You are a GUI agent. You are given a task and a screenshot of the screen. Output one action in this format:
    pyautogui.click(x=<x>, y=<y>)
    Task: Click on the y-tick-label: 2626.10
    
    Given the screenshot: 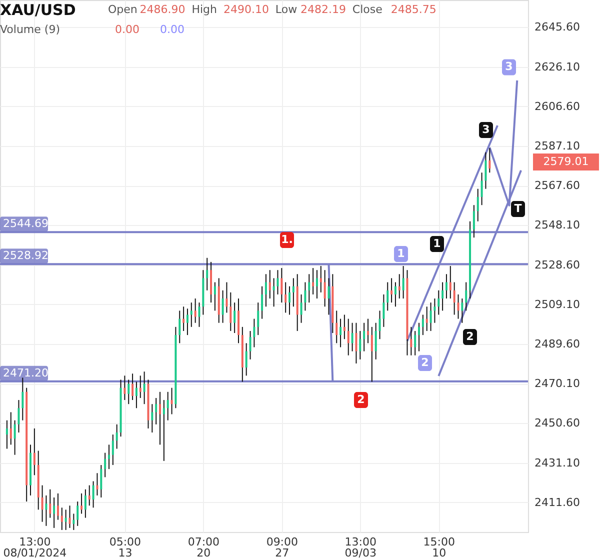 What is the action you would take?
    pyautogui.click(x=557, y=67)
    